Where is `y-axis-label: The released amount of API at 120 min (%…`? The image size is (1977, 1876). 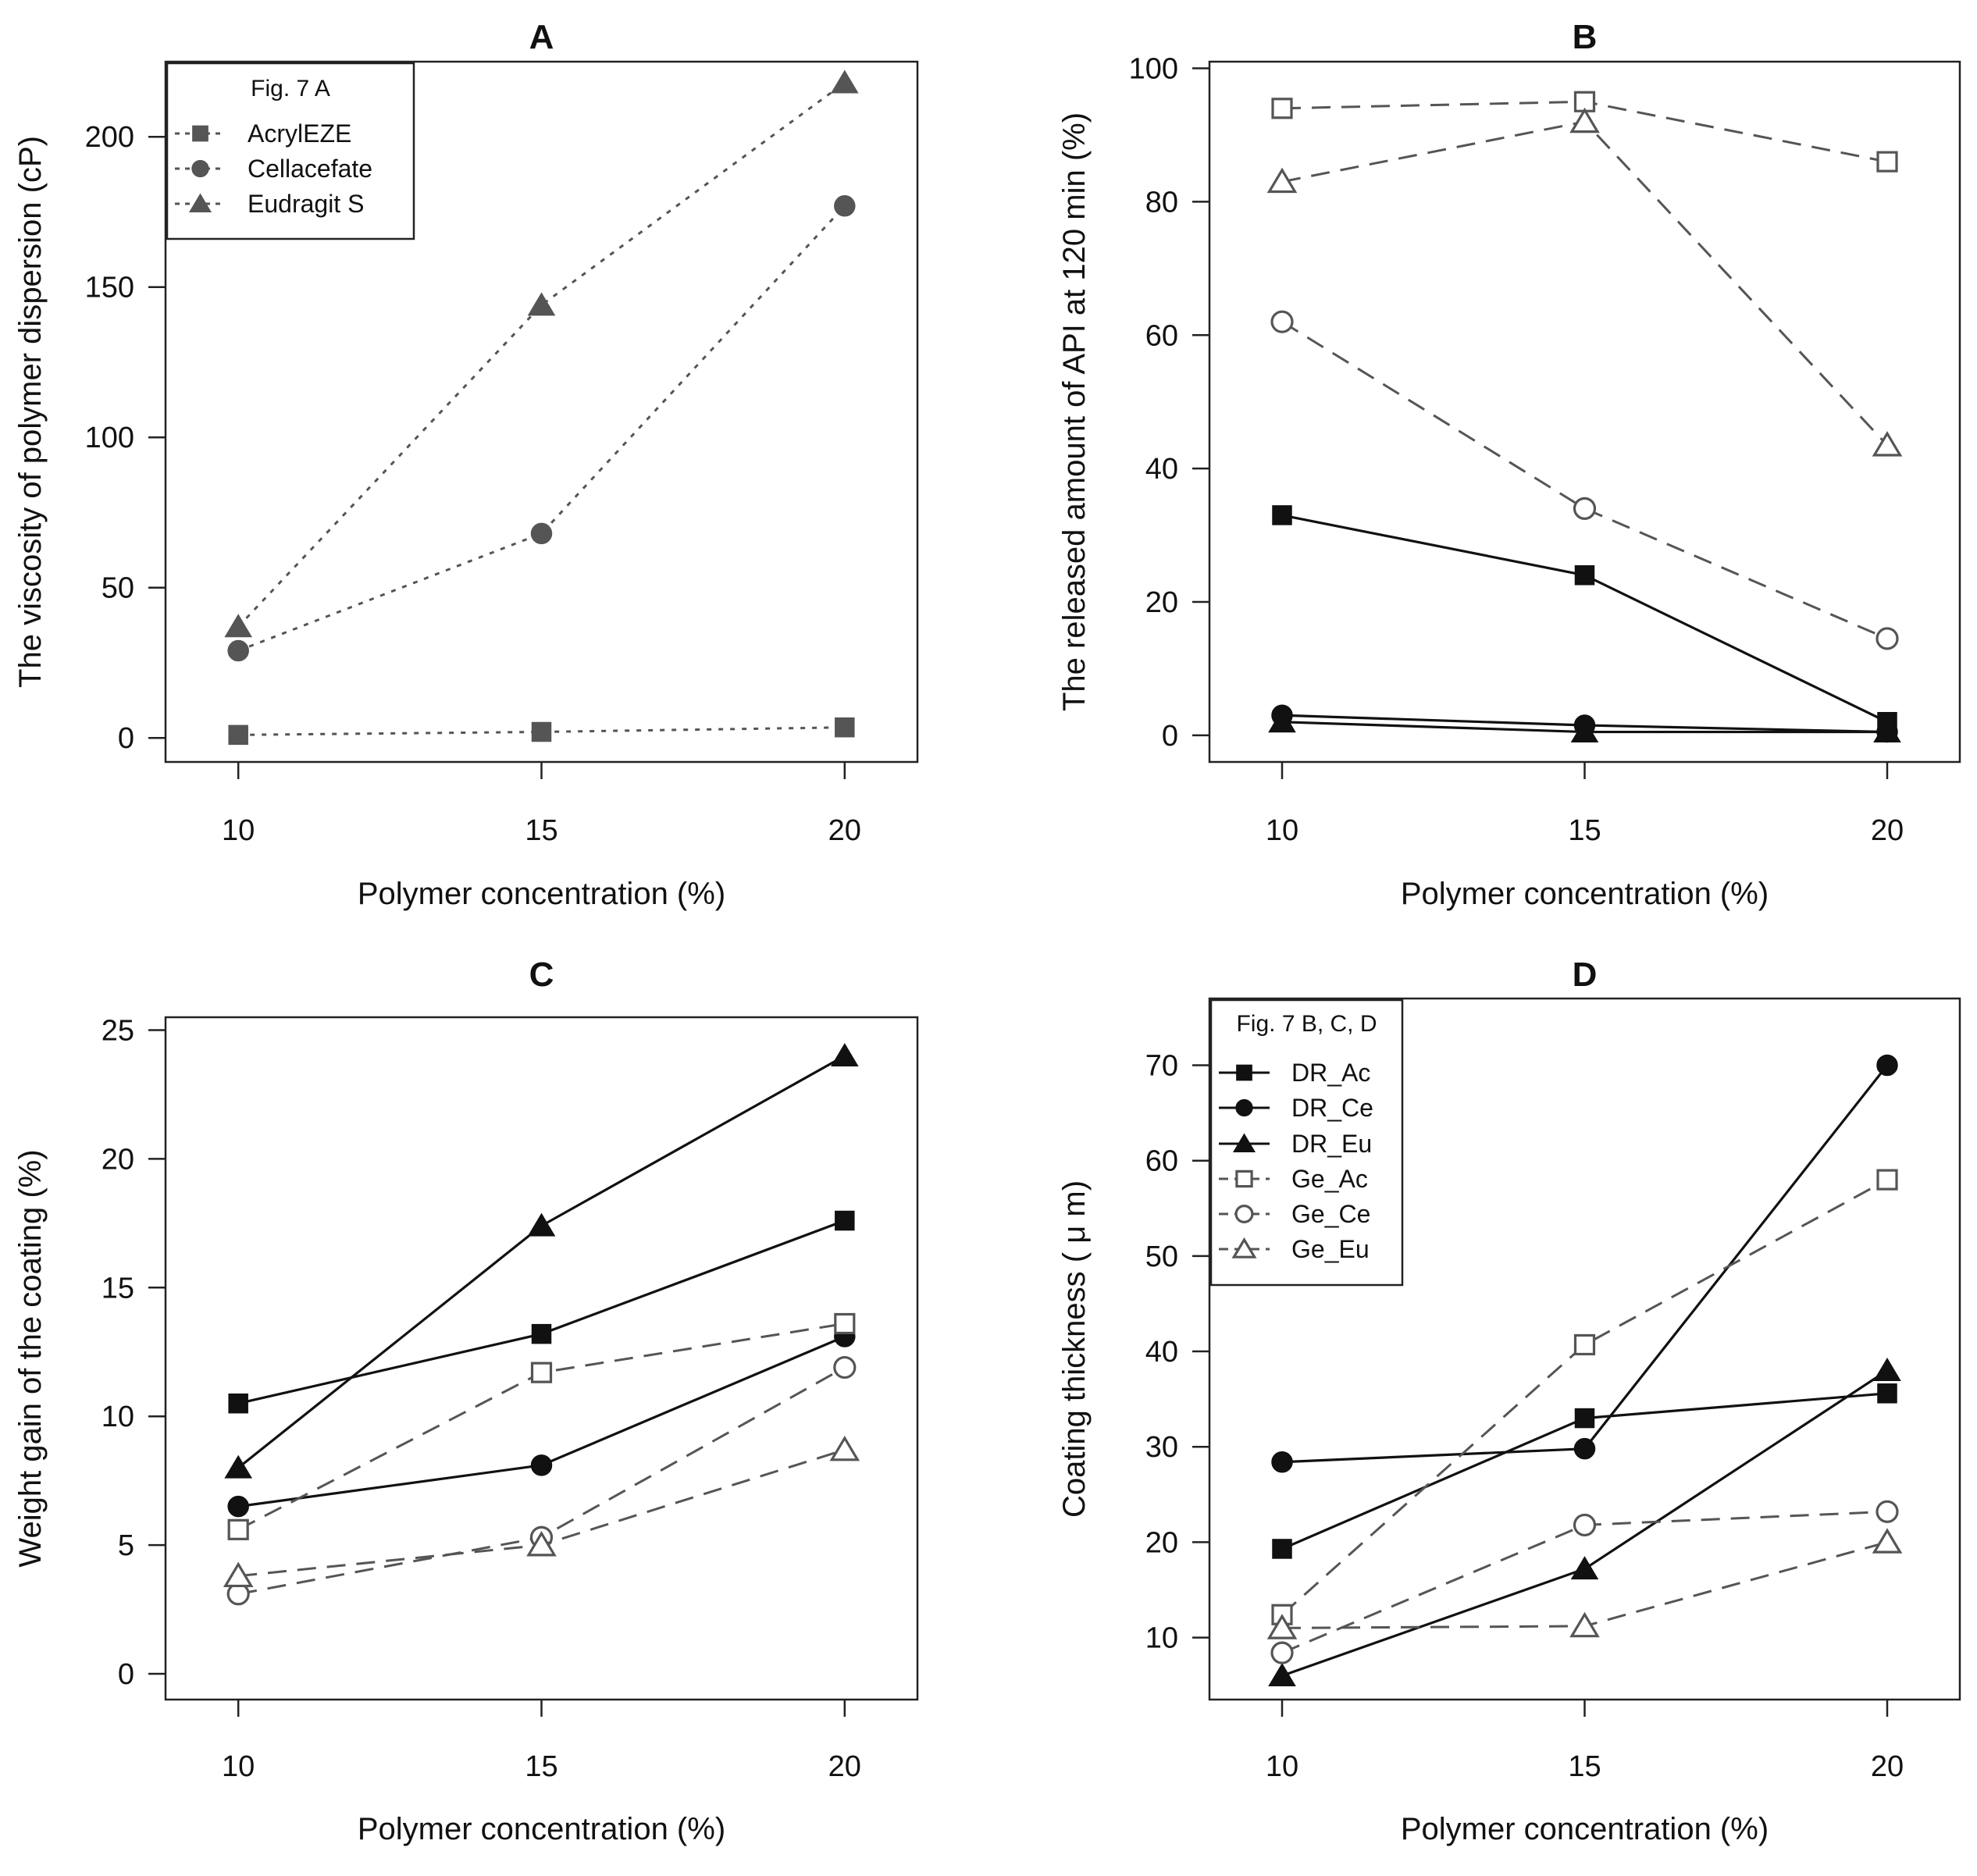
y-axis-label: The released amount of API at 120 min (%… is located at coordinates (1074, 411).